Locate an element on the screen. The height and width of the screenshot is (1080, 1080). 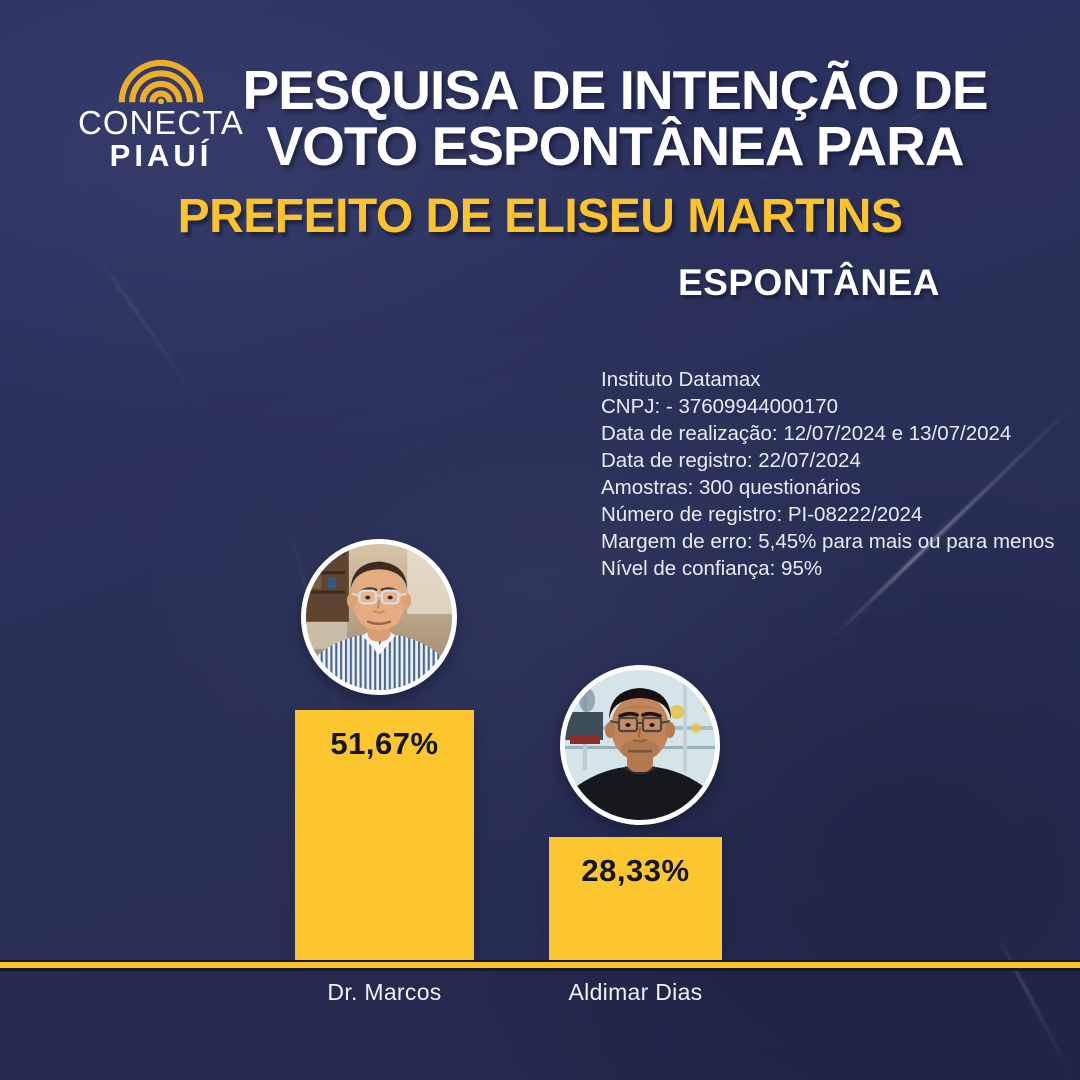
survey-info-line: Instituto Datamax is located at coordinates (681, 379).